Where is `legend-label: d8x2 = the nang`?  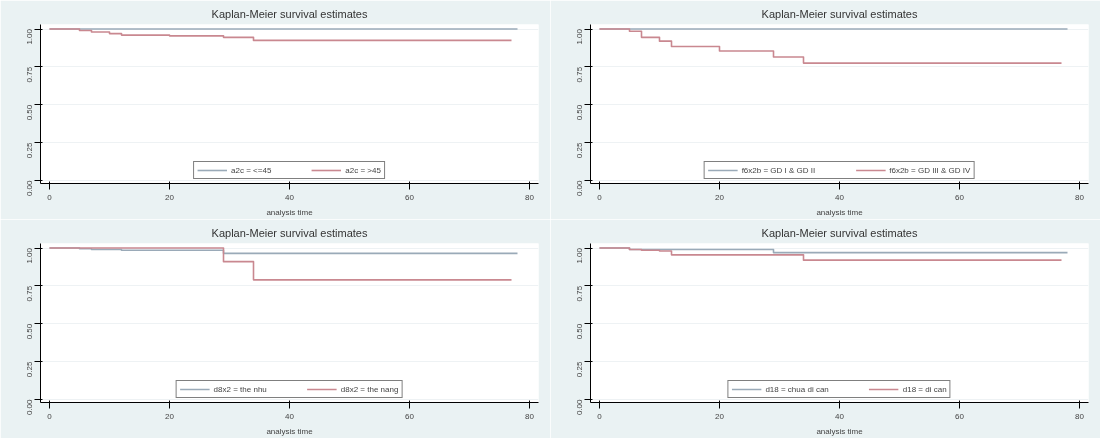
legend-label: d8x2 = the nang is located at coordinates (369, 389).